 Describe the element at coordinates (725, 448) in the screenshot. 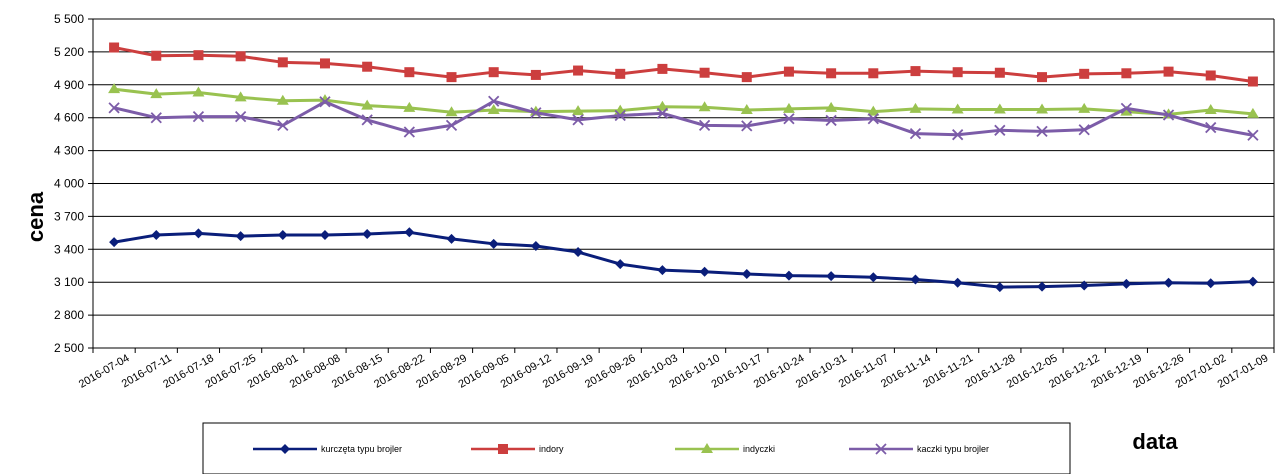

I see `legend-item: indyczki` at that location.